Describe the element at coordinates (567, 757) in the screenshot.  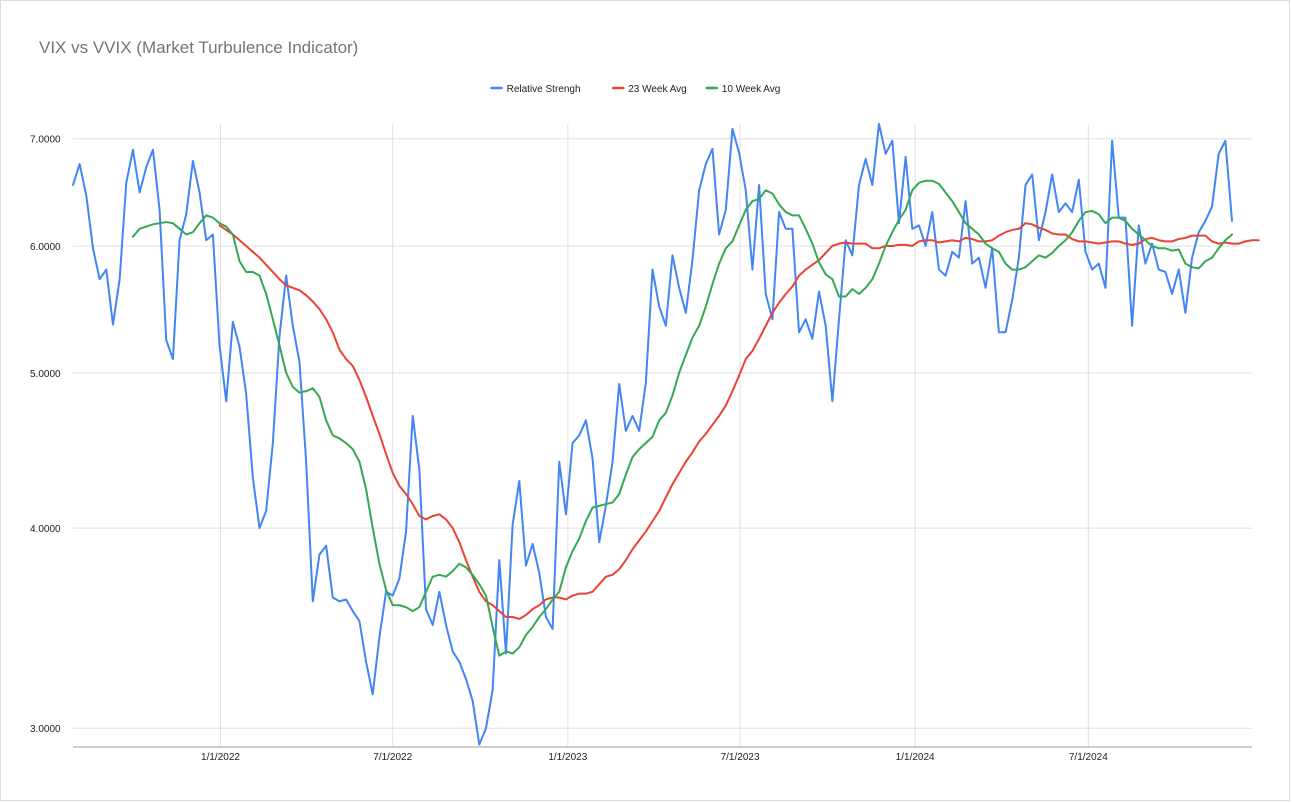
I see `x-tick-label: 1/1/2023` at that location.